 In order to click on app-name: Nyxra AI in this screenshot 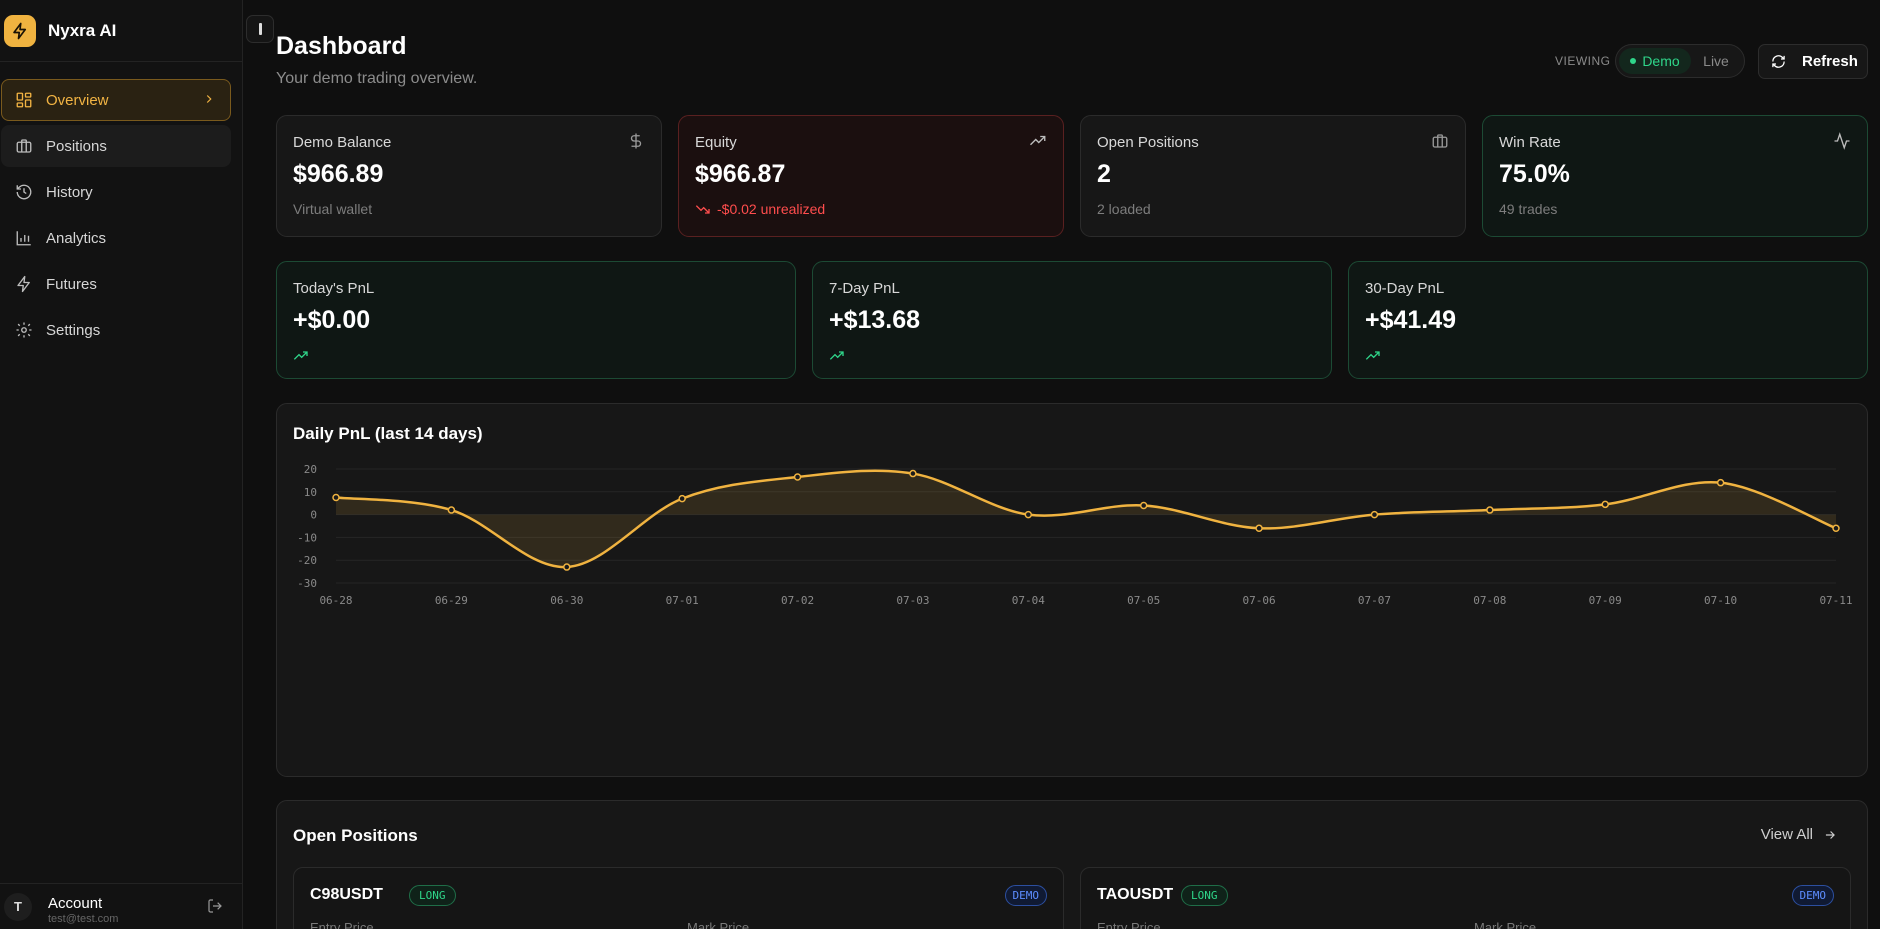, I will do `click(82, 30)`.